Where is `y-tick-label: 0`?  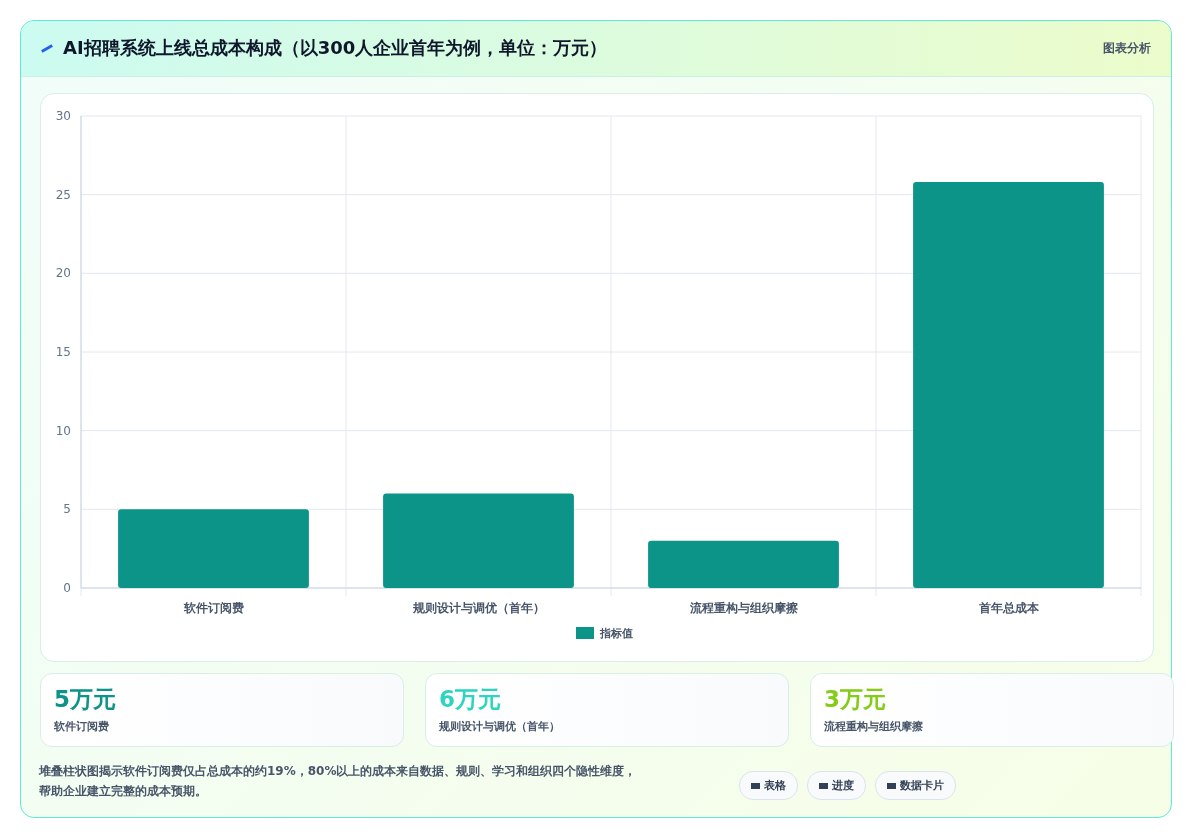
y-tick-label: 0 is located at coordinates (67, 588).